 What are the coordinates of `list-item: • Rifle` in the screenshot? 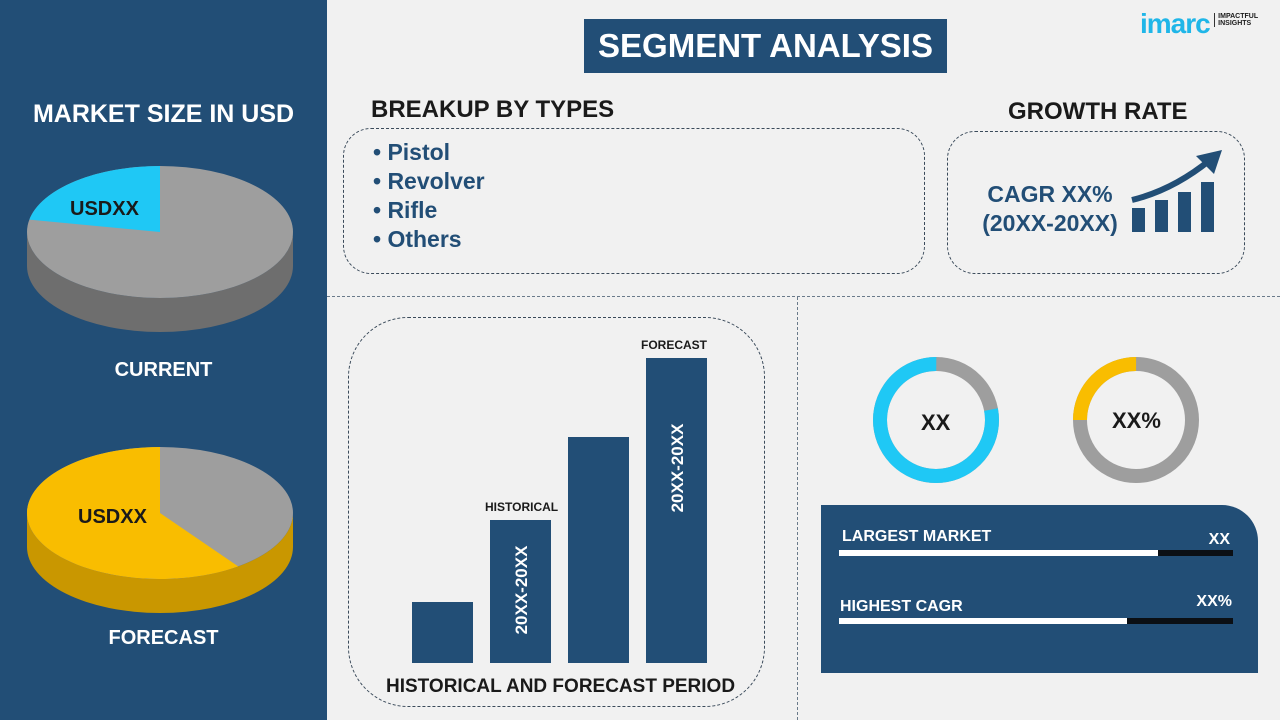 It's located at (405, 210).